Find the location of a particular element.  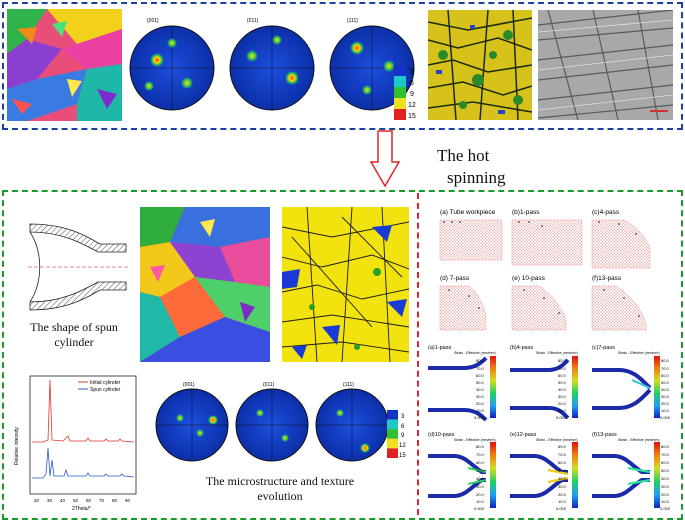

initial-pole-figures: {001} {011} {111} is located at coordinates (272, 64).